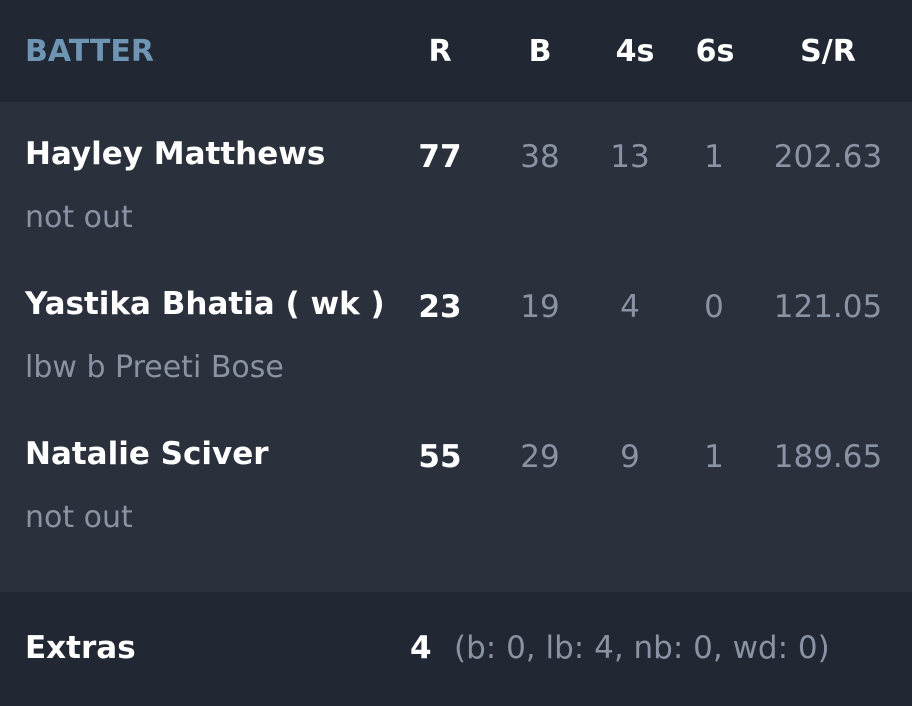 The height and width of the screenshot is (706, 912). What do you see at coordinates (175, 154) in the screenshot?
I see `batter-name: Hayley Matthews` at bounding box center [175, 154].